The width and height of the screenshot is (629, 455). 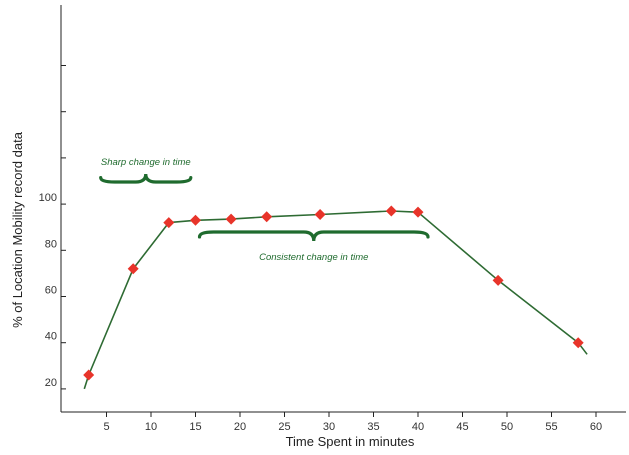 What do you see at coordinates (329, 427) in the screenshot?
I see `x-tick-label: 30` at bounding box center [329, 427].